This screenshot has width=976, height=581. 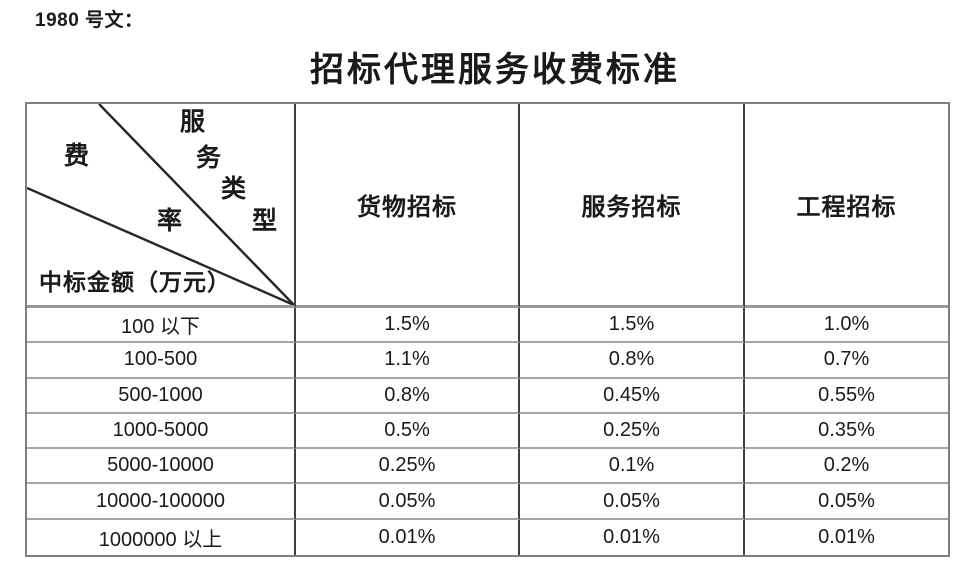 What do you see at coordinates (846, 208) in the screenshot?
I see `column-header-works: 工程招标` at bounding box center [846, 208].